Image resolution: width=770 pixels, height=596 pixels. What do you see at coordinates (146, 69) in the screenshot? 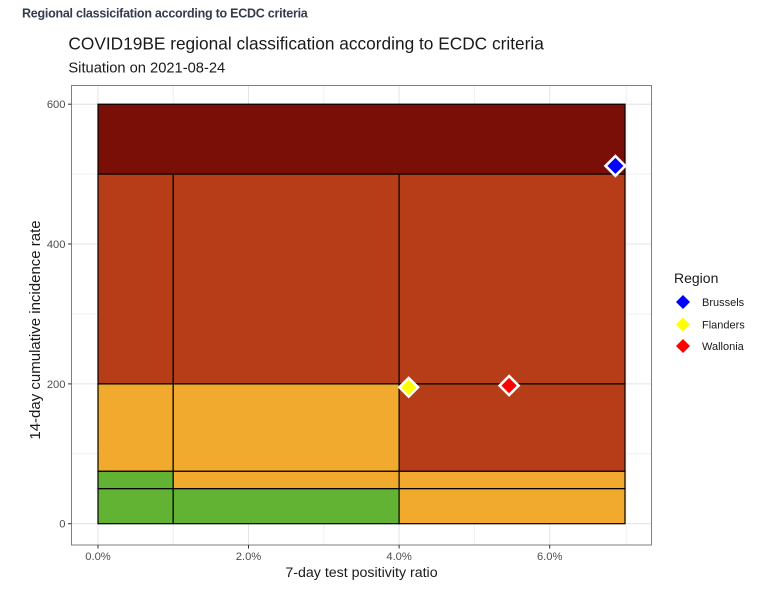
I see `svg-text: Situation on 2021-08-24` at bounding box center [146, 69].